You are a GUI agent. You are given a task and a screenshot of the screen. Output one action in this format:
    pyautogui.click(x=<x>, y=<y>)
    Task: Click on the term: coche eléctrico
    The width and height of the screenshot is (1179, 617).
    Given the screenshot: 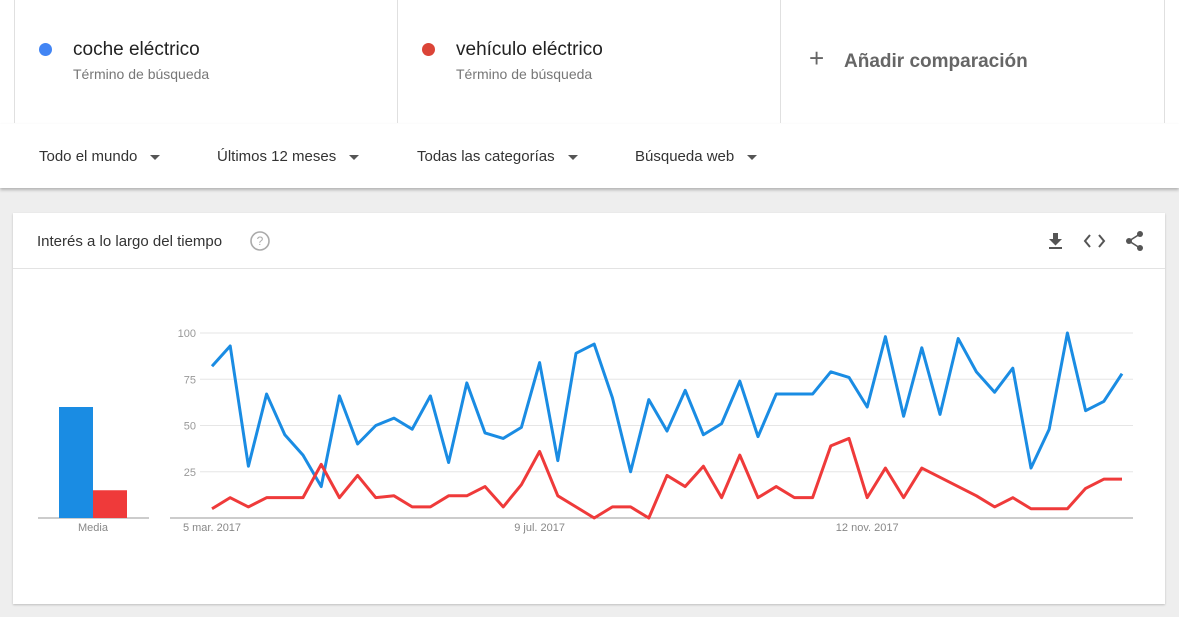 What is the action you would take?
    pyautogui.click(x=136, y=49)
    